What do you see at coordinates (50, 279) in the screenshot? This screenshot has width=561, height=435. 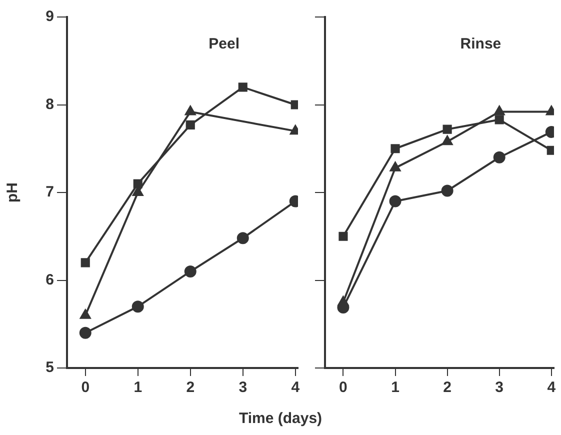 I see `y-tick-label: 6` at bounding box center [50, 279].